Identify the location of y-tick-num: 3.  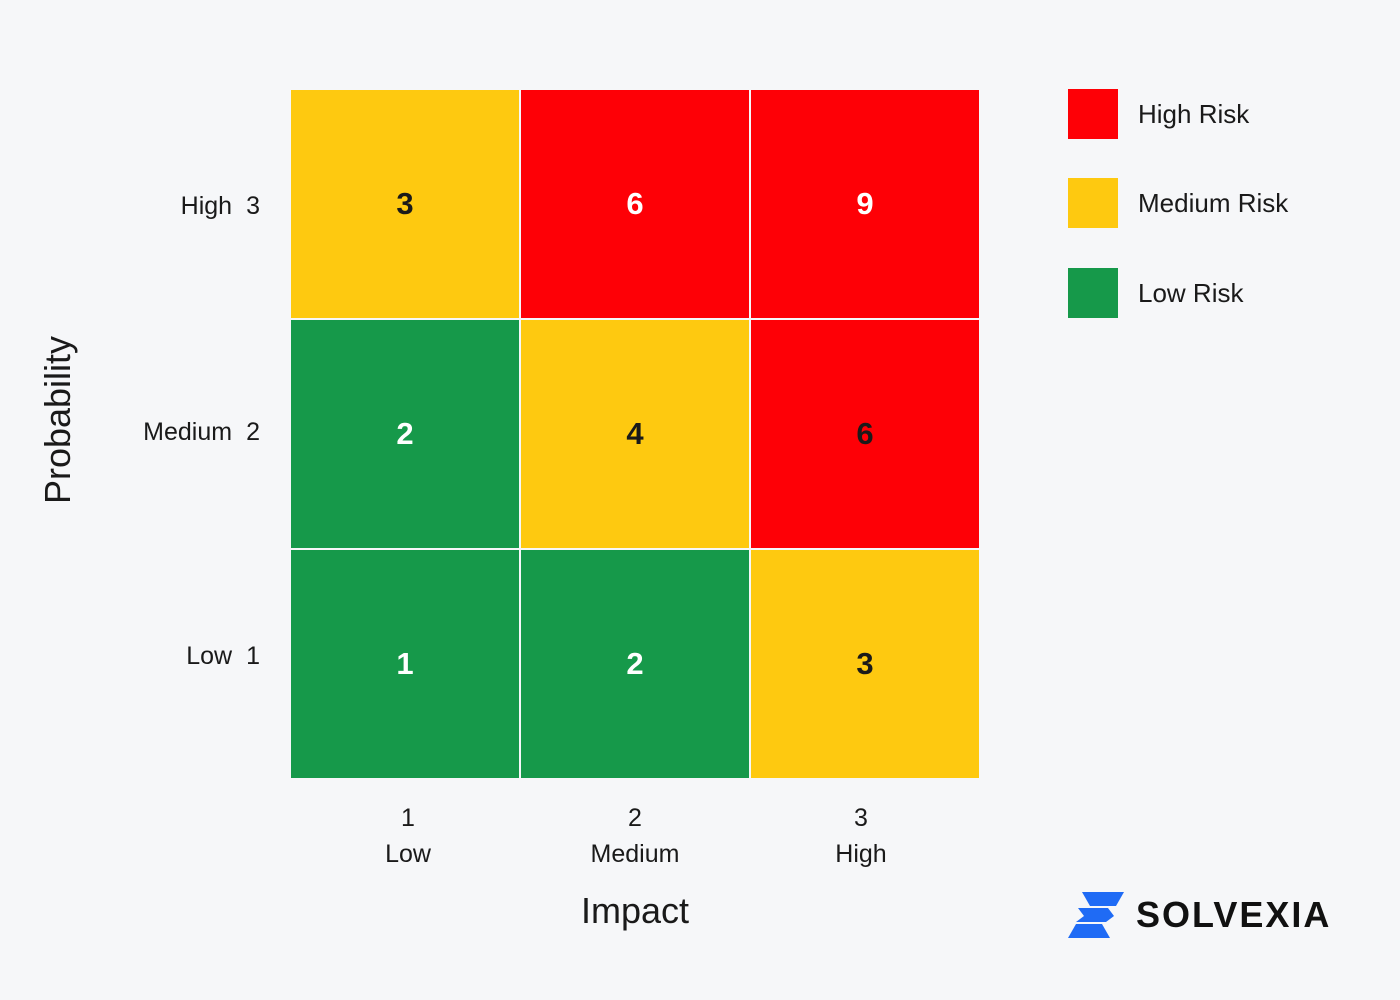
(253, 206).